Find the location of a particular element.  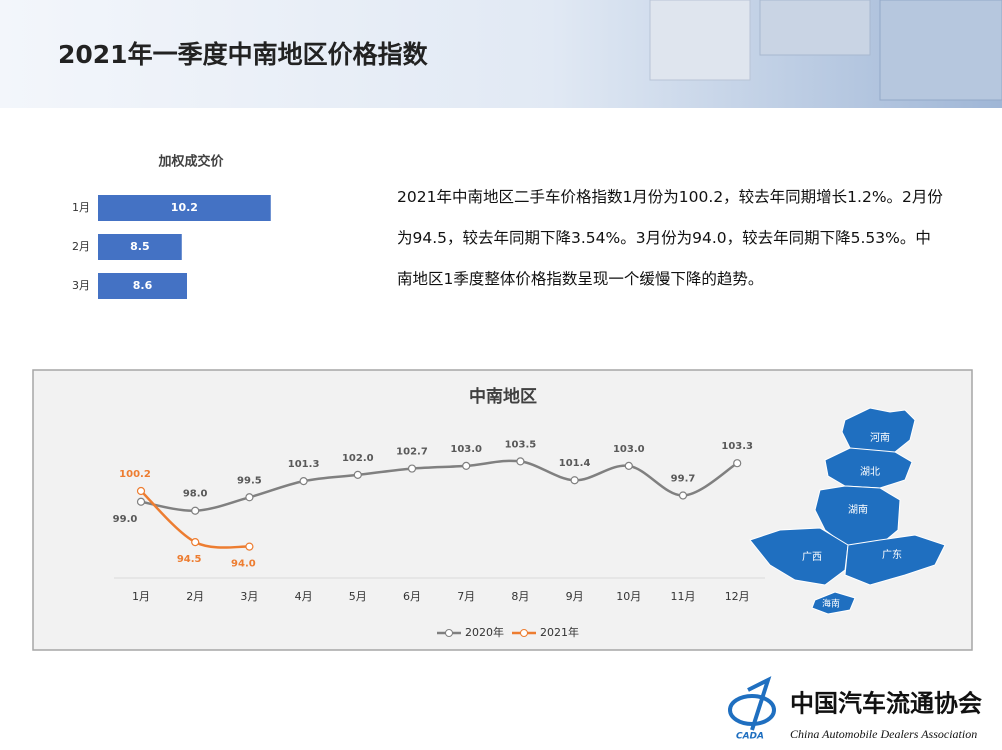

logo-abbr: CADA is located at coordinates (750, 737).